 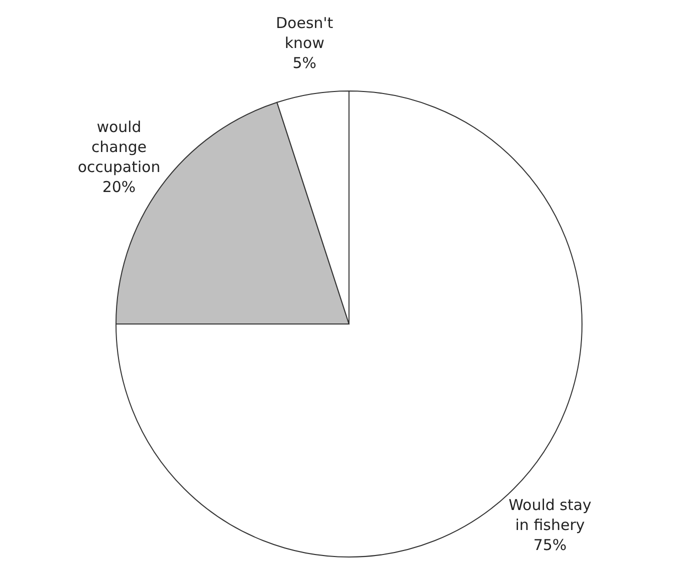 I want to click on data-label: 75%, so click(x=550, y=545).